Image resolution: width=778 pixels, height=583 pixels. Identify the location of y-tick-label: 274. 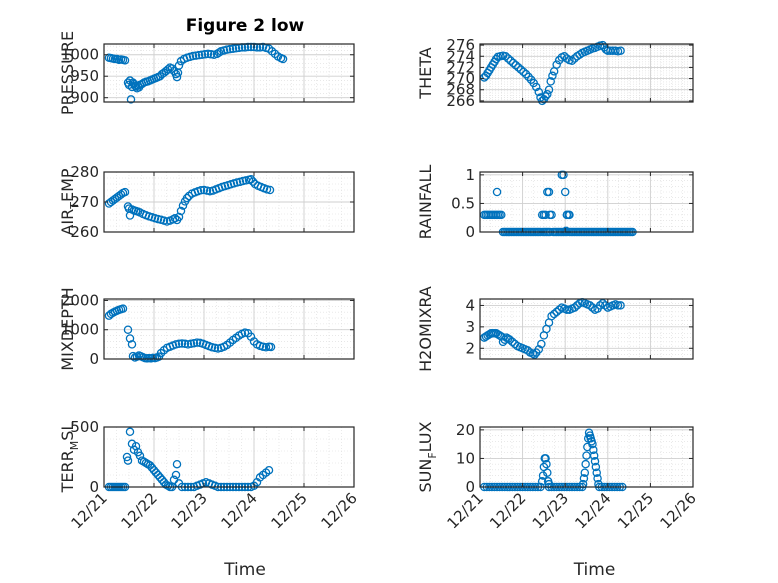
(460, 56).